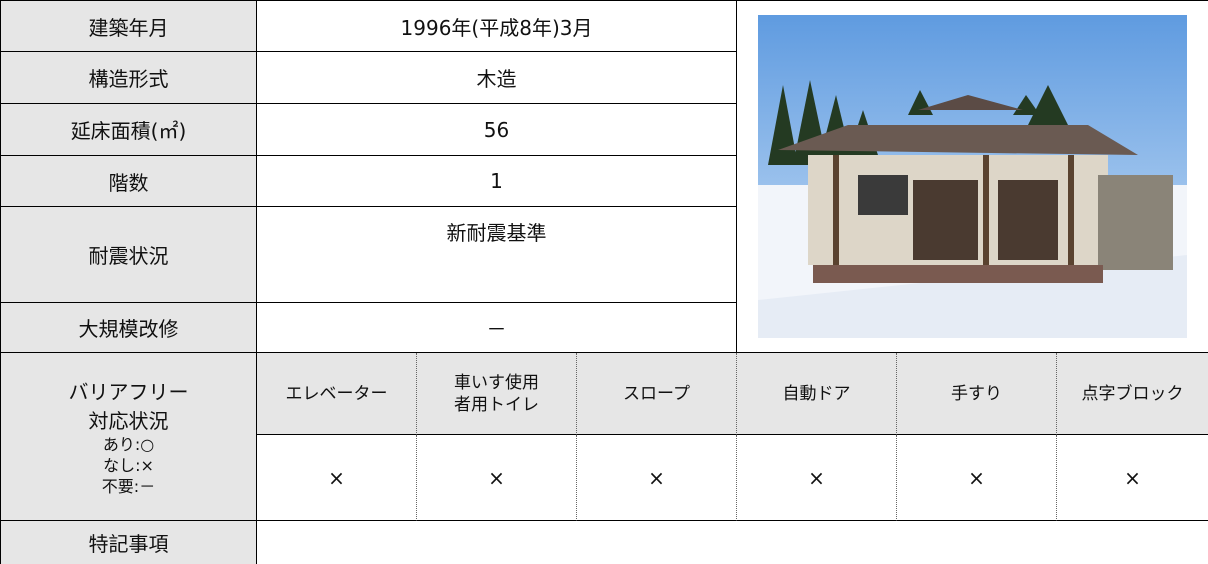 Image resolution: width=1208 pixels, height=564 pixels. I want to click on label-line: 対応状況, so click(128, 421).